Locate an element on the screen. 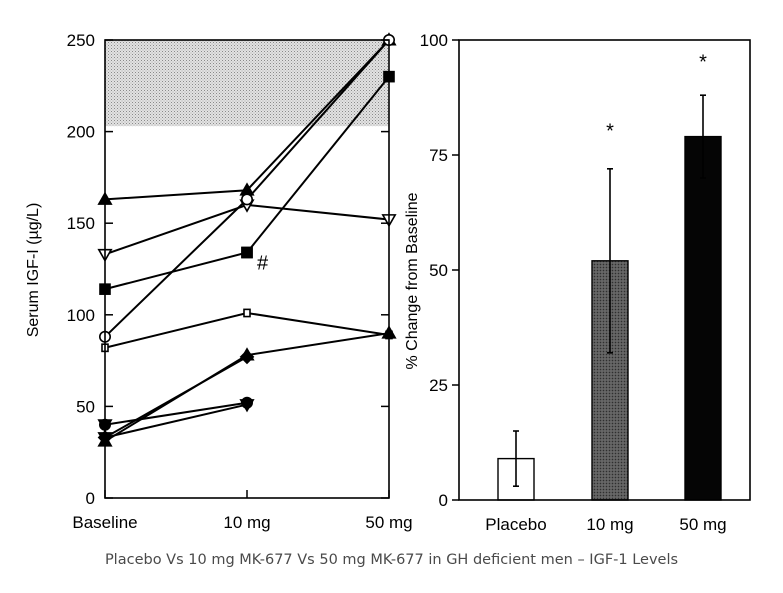 Image resolution: width=783 pixels, height=593 pixels. left-y-tick-label: 100 is located at coordinates (81, 315).